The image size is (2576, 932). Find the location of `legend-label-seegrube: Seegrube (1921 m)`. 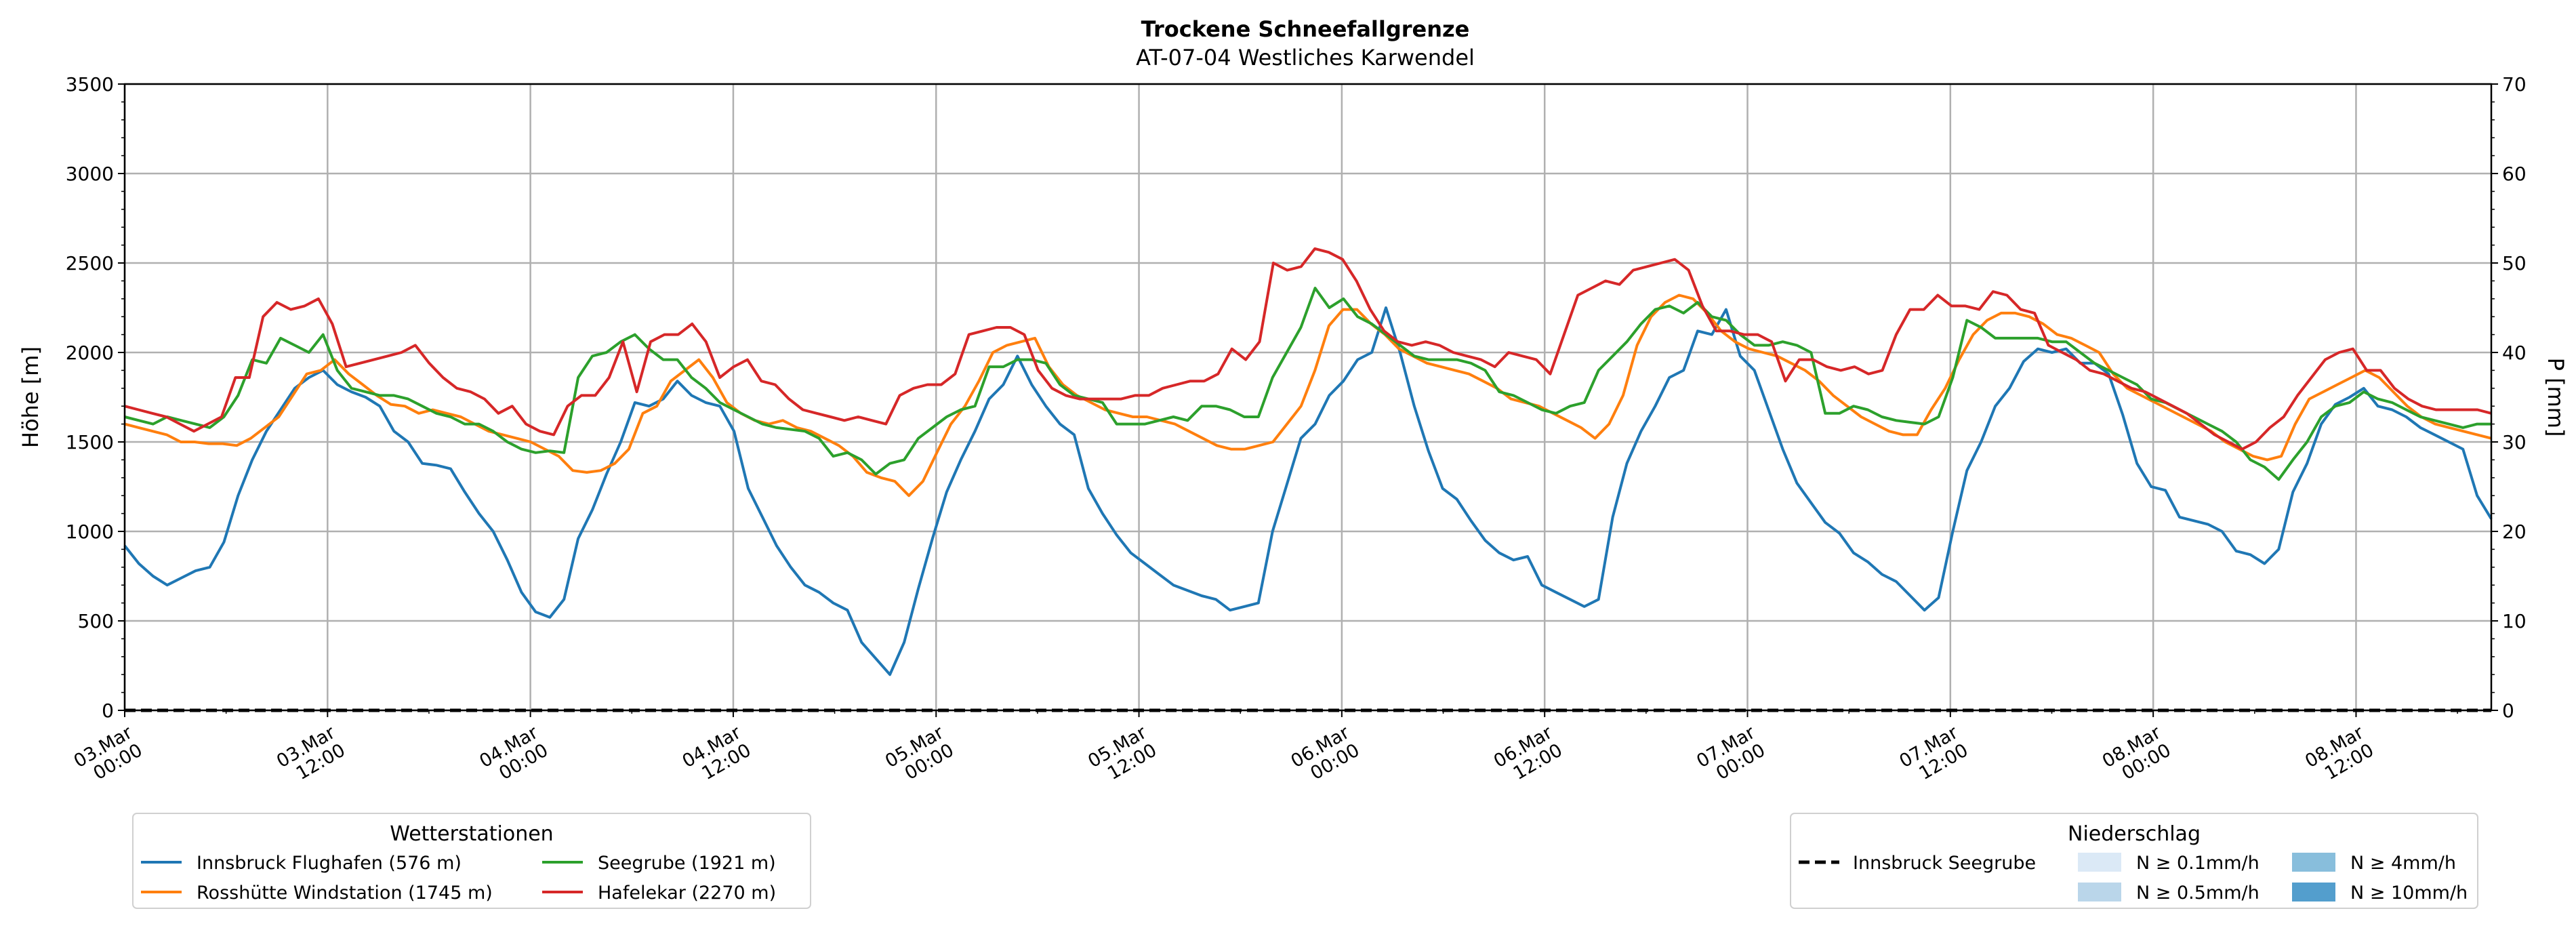

legend-label-seegrube: Seegrube (1921 m) is located at coordinates (687, 863).